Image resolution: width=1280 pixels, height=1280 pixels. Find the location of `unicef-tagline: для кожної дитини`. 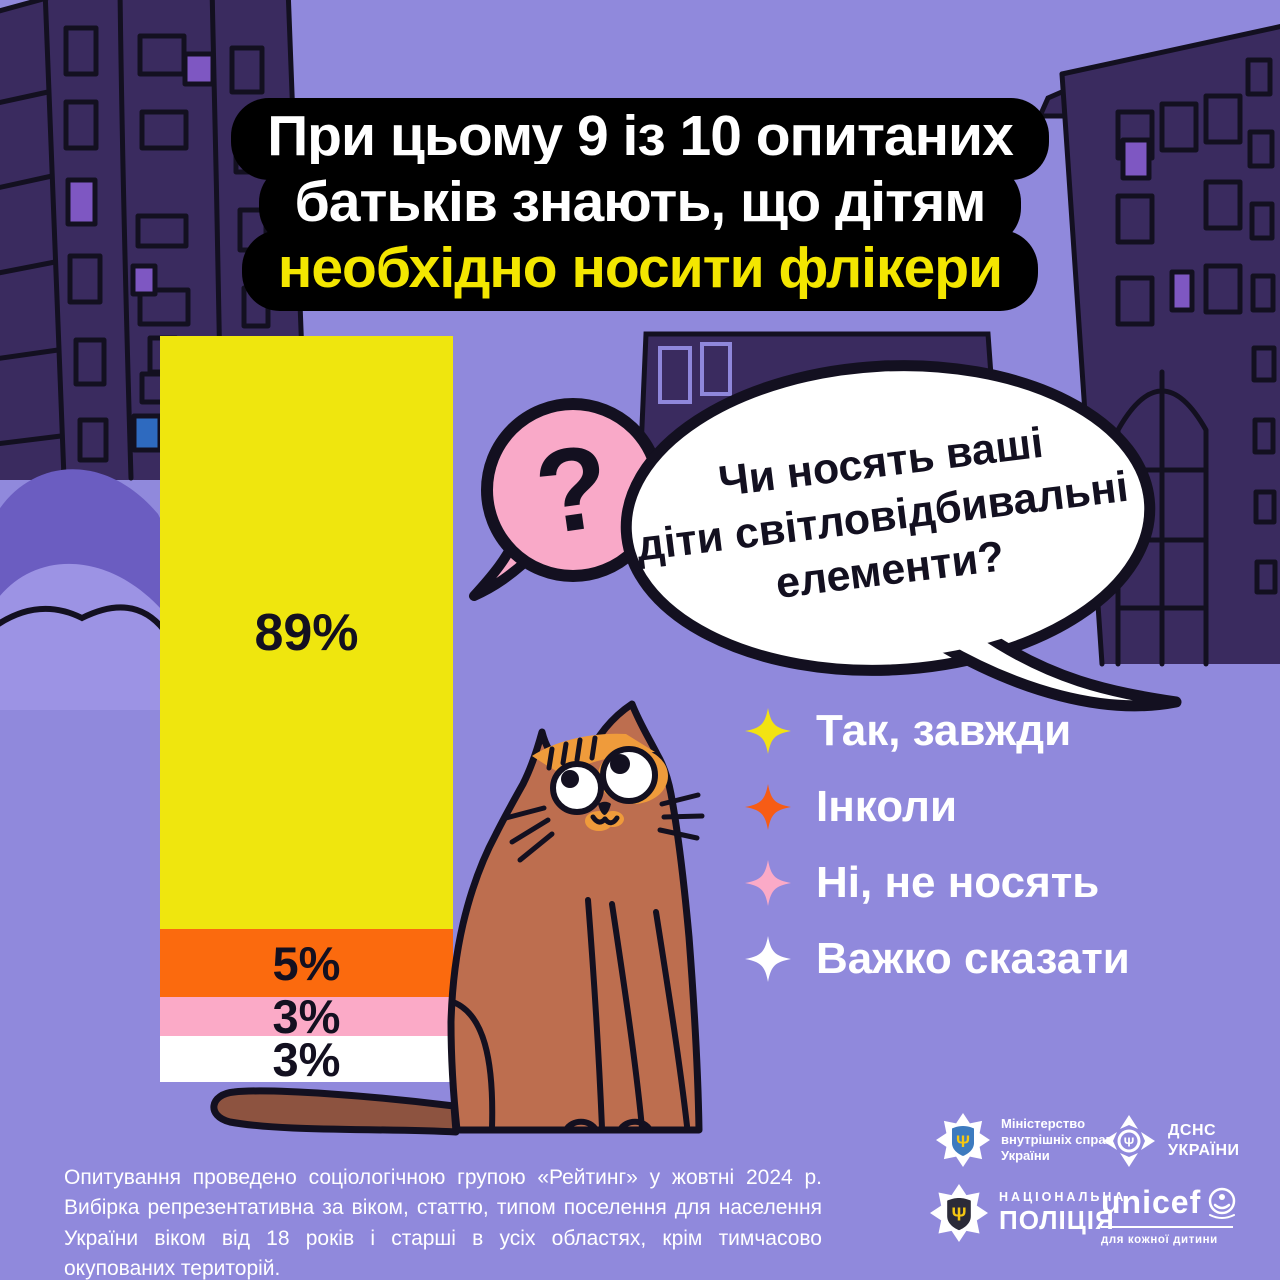

unicef-tagline: для кожної дитини is located at coordinates (1159, 1240).